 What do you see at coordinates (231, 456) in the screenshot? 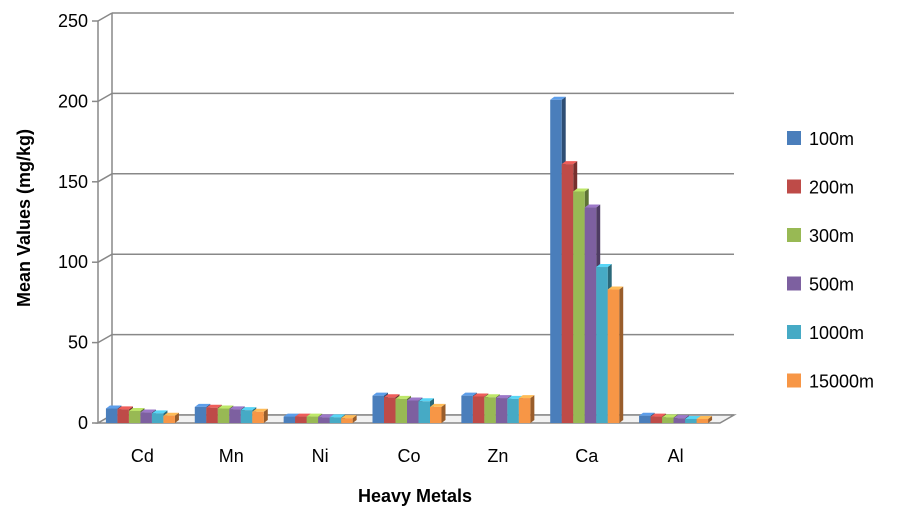
I see `x-tick-label: Mn` at bounding box center [231, 456].